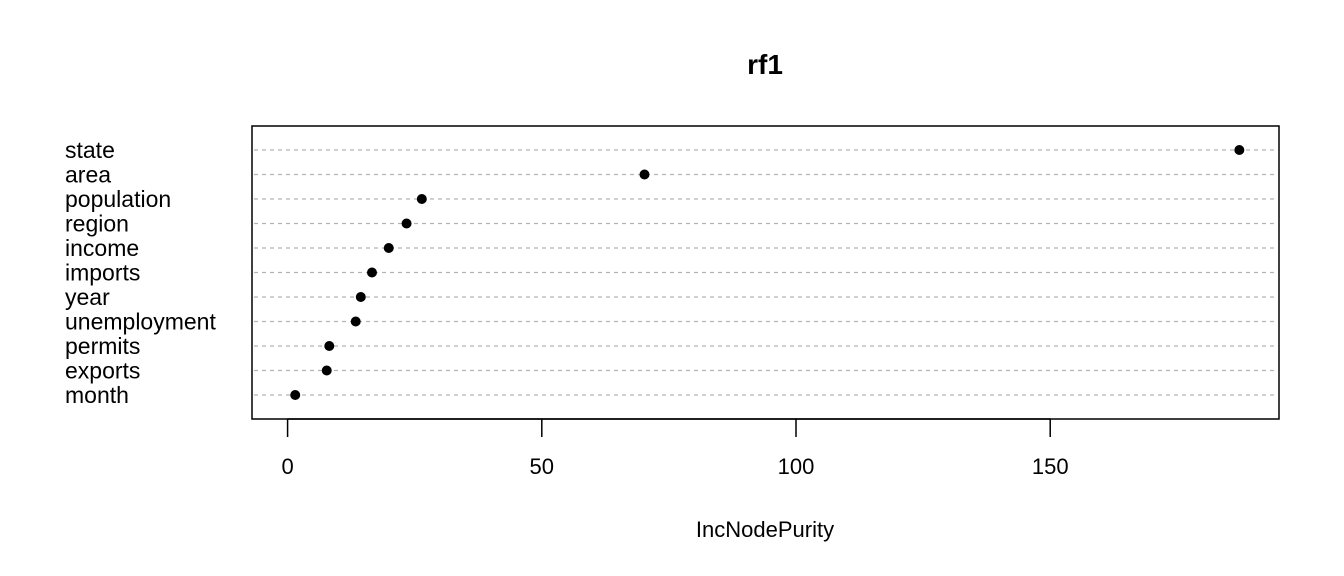 This screenshot has height=576, width=1344. I want to click on x-axis-title: IncNodePurity, so click(765, 529).